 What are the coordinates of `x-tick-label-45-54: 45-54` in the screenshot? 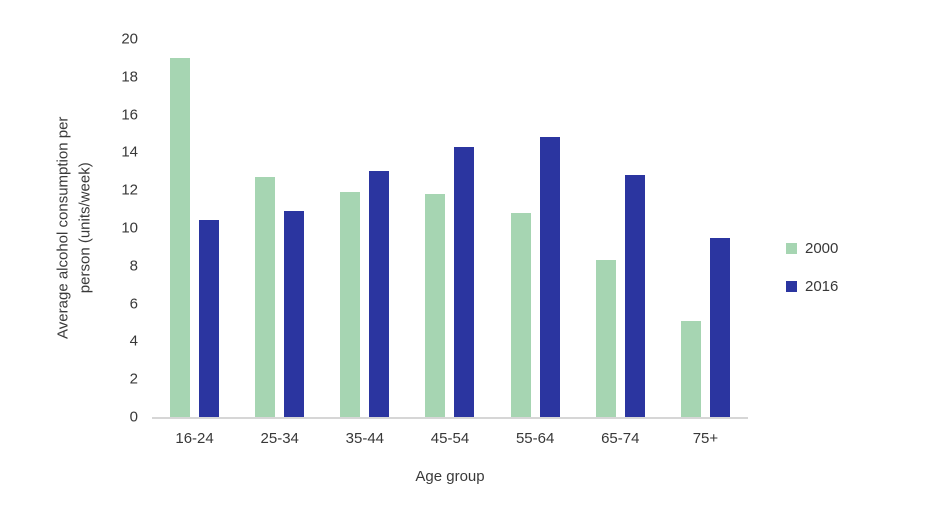 It's located at (450, 438).